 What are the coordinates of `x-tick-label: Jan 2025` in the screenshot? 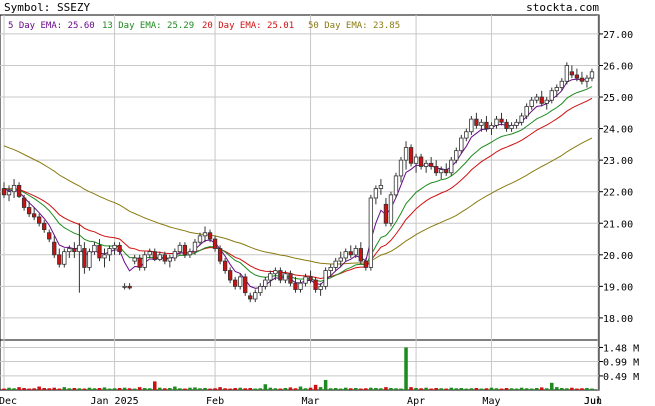 It's located at (114, 401).